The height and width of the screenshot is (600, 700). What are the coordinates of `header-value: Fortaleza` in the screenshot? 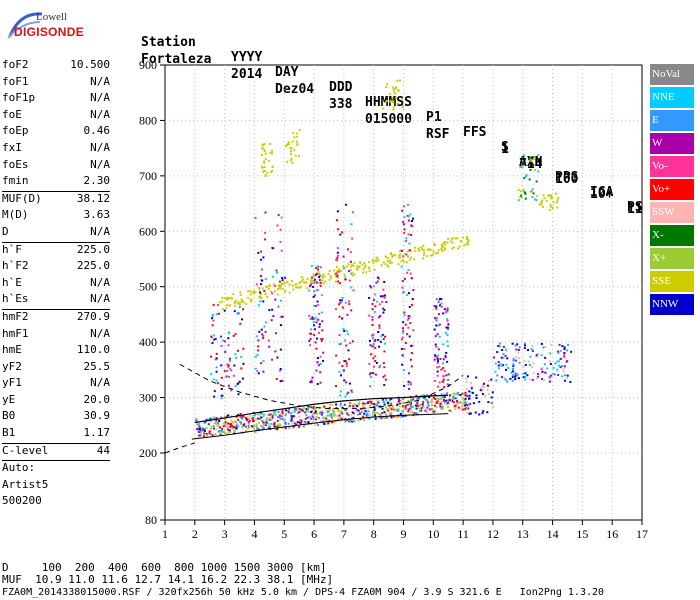 It's located at (176, 59).